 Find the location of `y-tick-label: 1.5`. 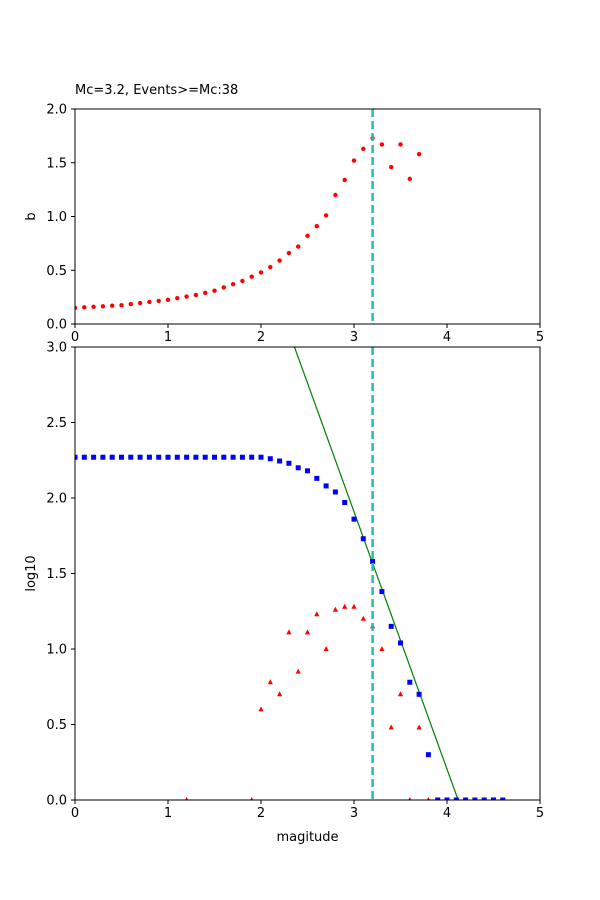

y-tick-label: 1.5 is located at coordinates (56, 574).